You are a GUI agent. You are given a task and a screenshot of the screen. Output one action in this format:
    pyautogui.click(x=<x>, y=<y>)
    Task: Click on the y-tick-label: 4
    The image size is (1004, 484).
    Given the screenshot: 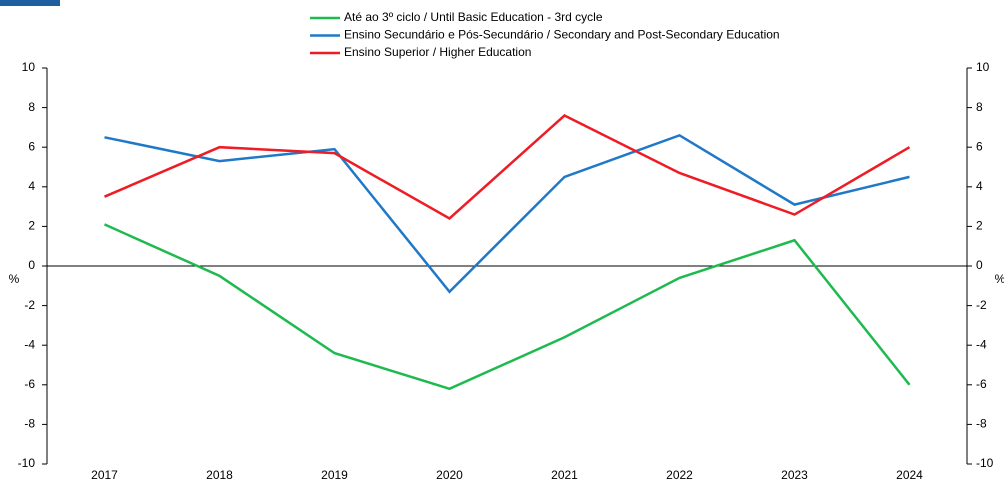 What is the action you would take?
    pyautogui.click(x=31, y=186)
    